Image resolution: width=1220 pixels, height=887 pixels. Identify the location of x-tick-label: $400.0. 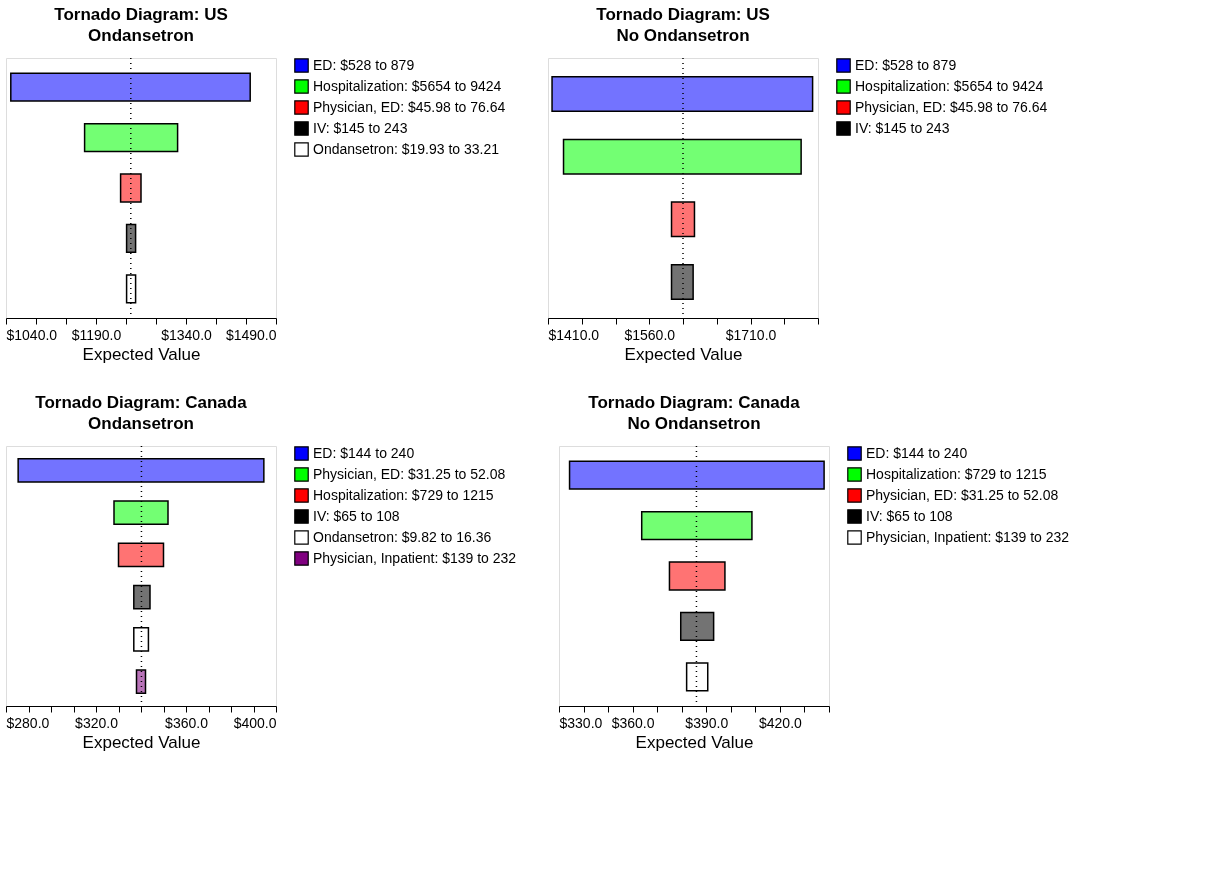
(255, 722).